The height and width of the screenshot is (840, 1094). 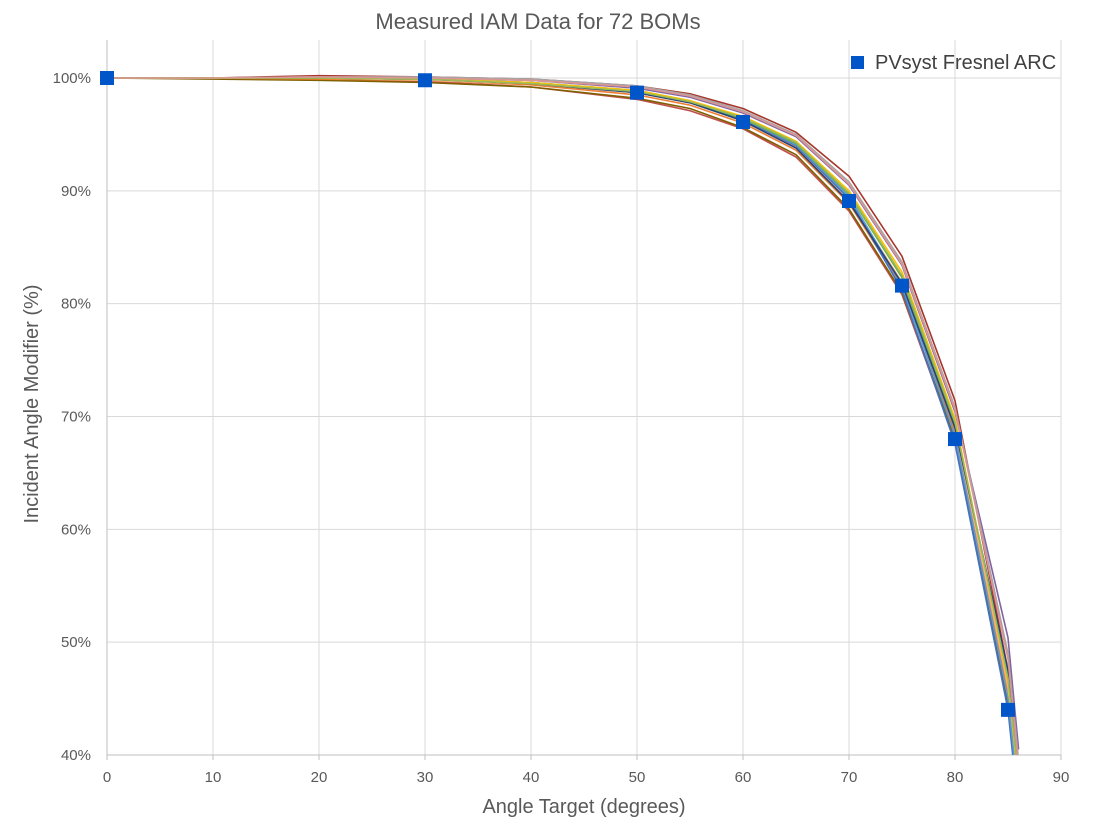 What do you see at coordinates (76, 755) in the screenshot?
I see `y-tick-label: 40%` at bounding box center [76, 755].